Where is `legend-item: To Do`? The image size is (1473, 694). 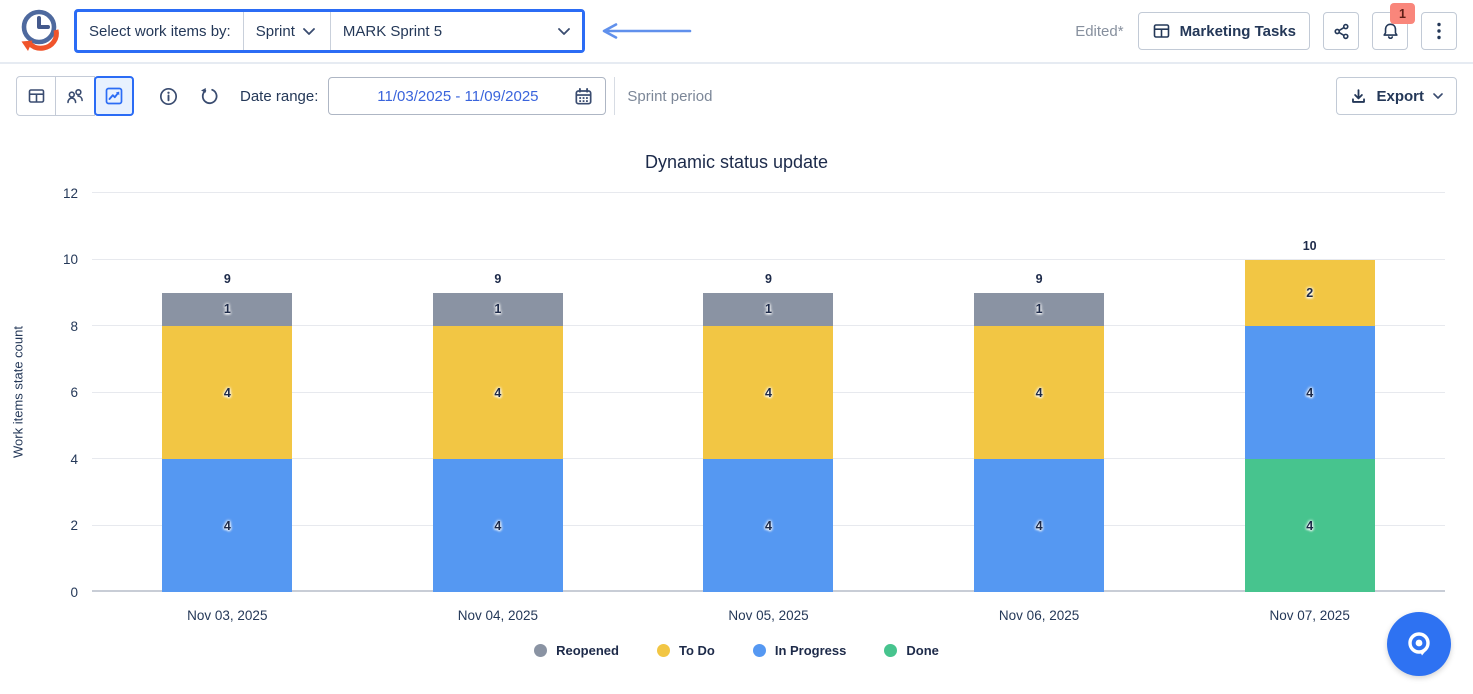 legend-item: To Do is located at coordinates (685, 650).